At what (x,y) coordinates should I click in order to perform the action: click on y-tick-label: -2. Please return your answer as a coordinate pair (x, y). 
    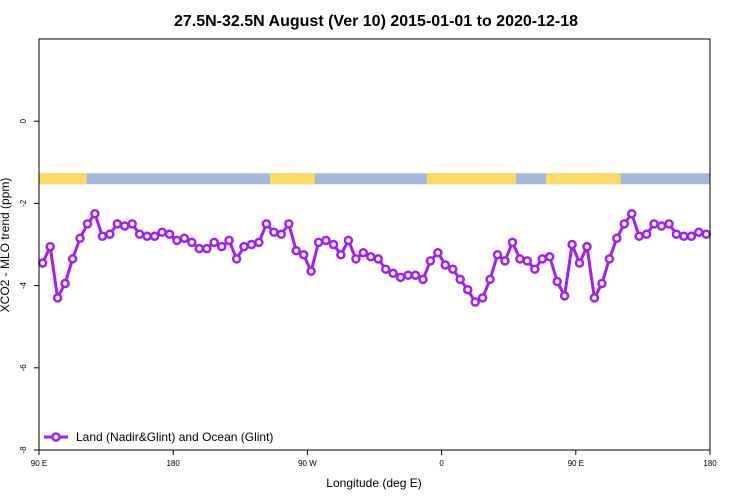
    Looking at the image, I should click on (23, 203).